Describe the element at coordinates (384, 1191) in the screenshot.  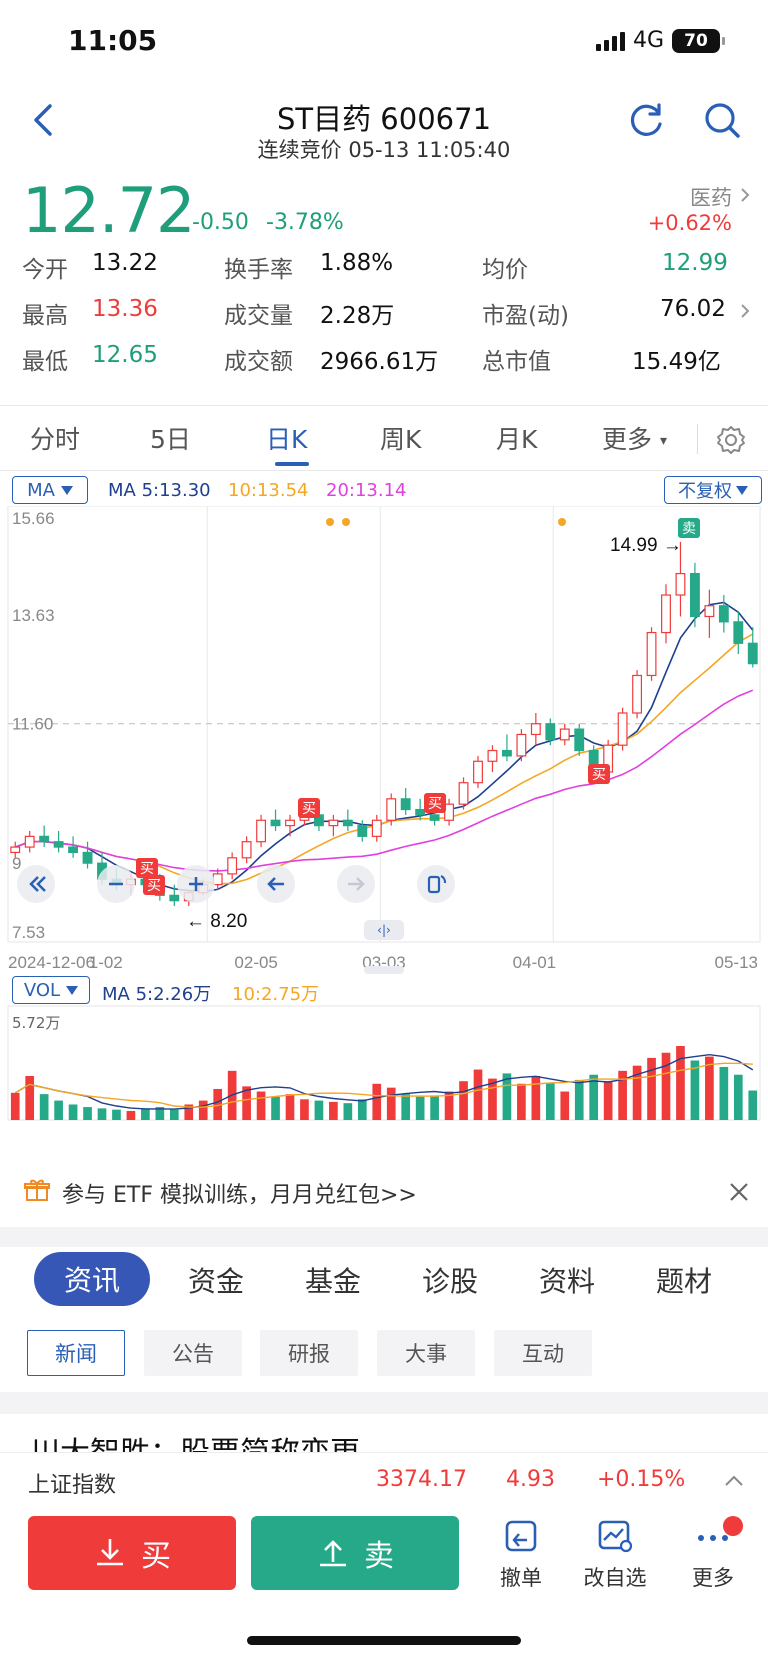
I see `etf-promo-banner: 参与 ETF 模拟训练，月月兑红包>>` at that location.